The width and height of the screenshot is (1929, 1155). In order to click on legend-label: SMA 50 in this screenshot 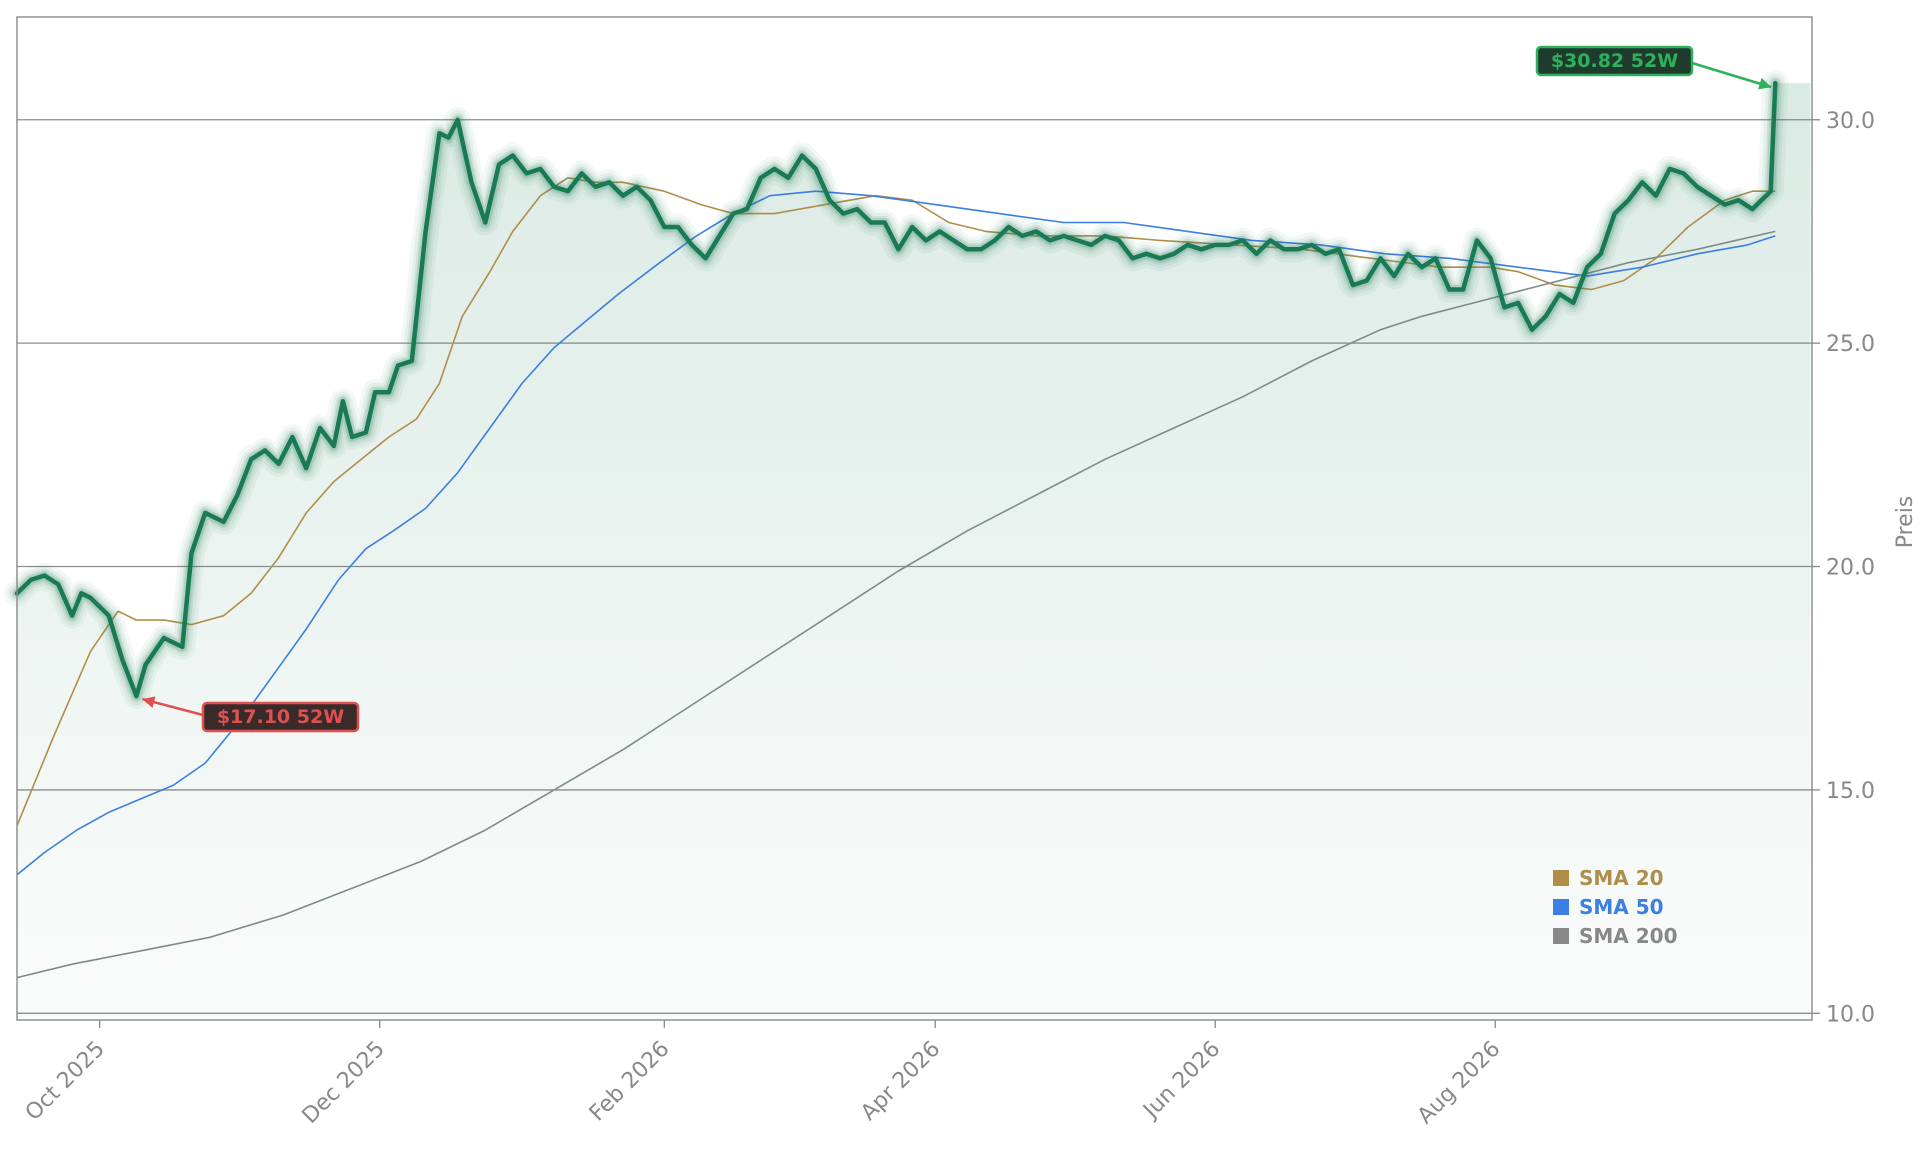, I will do `click(1621, 907)`.